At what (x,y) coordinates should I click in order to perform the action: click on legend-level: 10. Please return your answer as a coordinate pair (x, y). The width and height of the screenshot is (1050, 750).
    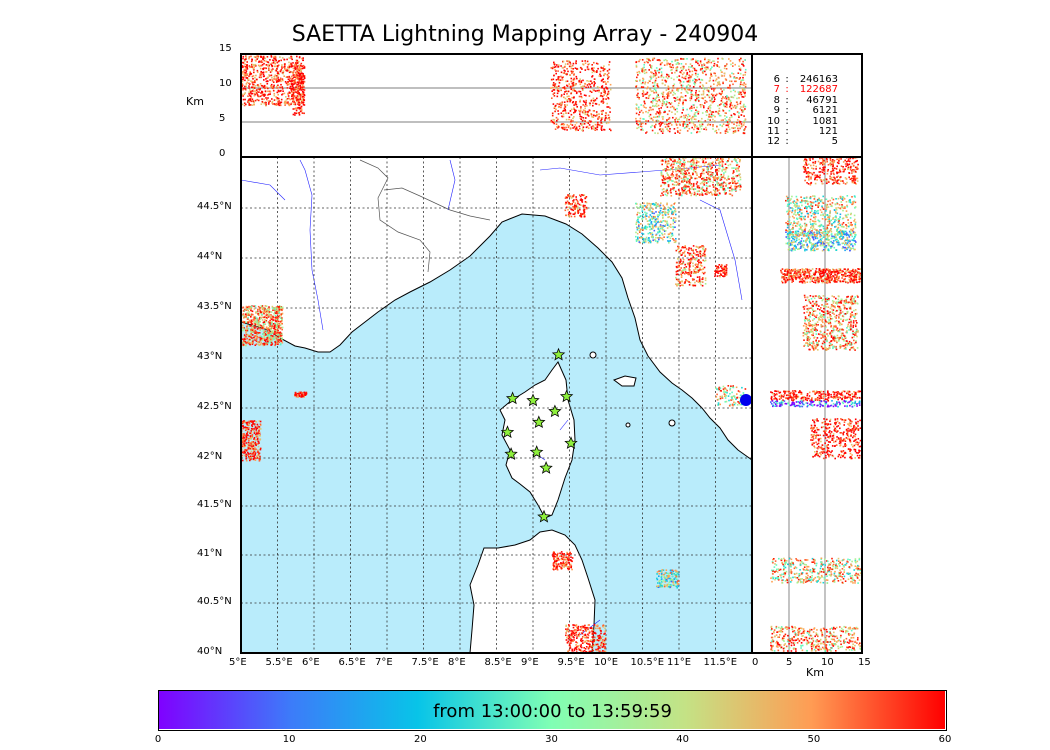
    Looking at the image, I should click on (773, 121).